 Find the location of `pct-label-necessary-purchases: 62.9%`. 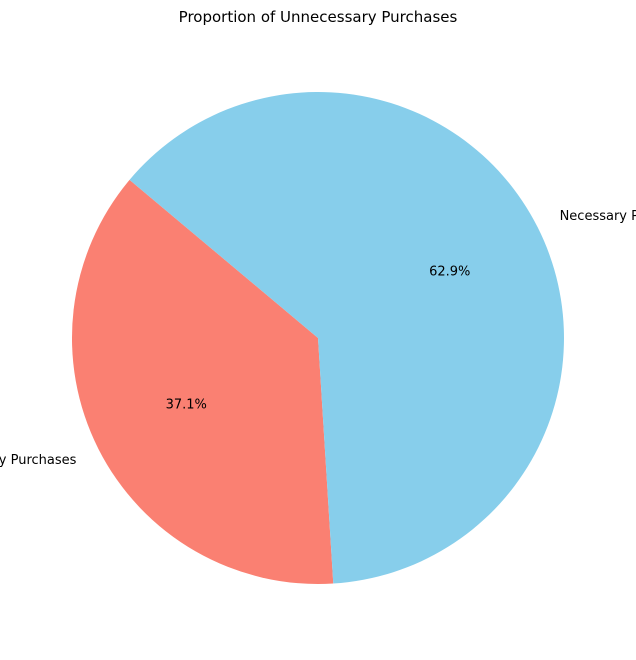

pct-label-necessary-purchases: 62.9% is located at coordinates (449, 272).